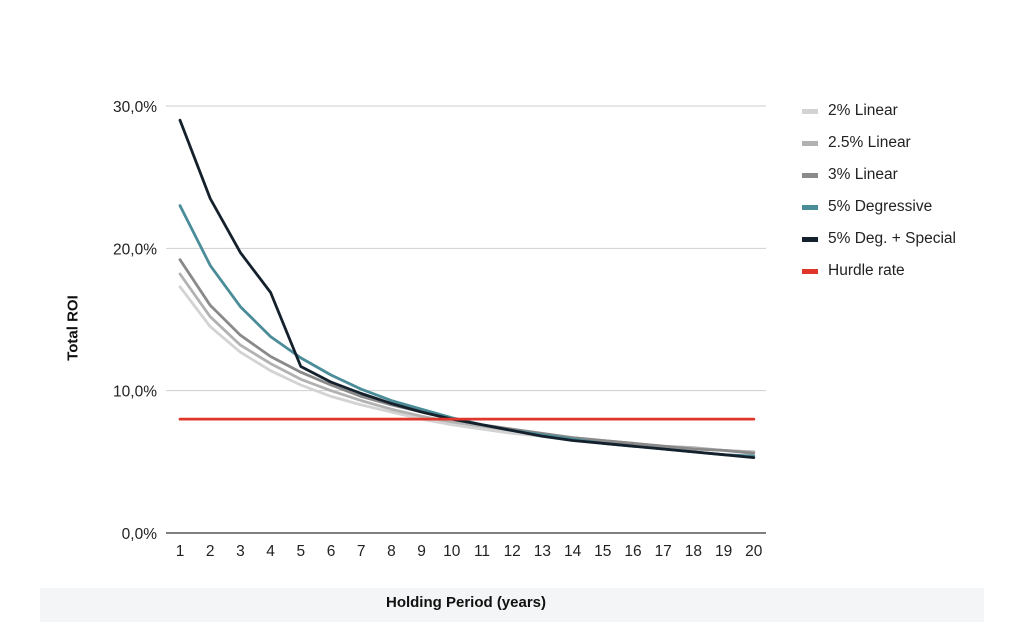 The width and height of the screenshot is (1026, 622). Describe the element at coordinates (270, 551) in the screenshot. I see `x-tick-label: 4` at that location.